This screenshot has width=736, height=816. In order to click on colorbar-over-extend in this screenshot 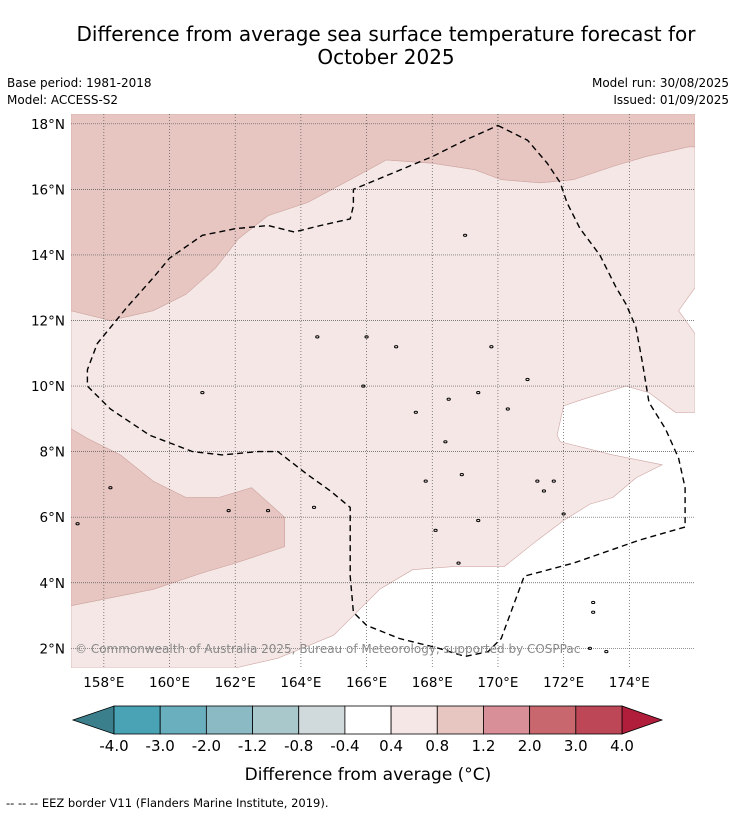, I will do `click(642, 720)`.